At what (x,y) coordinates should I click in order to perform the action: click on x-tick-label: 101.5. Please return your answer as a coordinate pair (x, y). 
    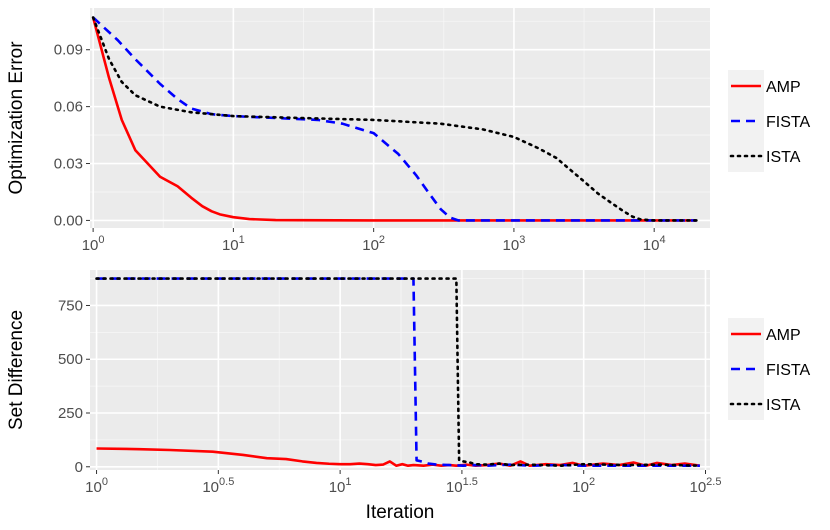
    Looking at the image, I should click on (462, 486).